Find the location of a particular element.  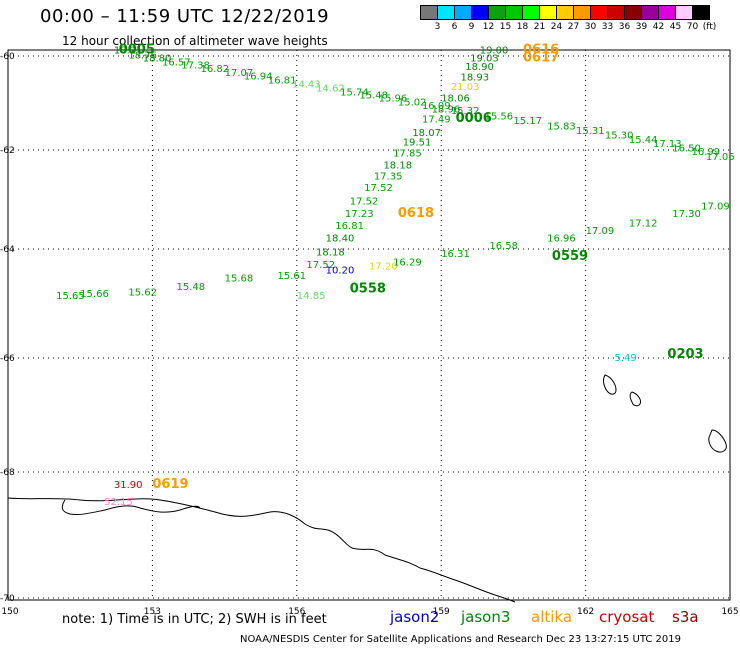

wave-height-label: 17.30 is located at coordinates (686, 214).